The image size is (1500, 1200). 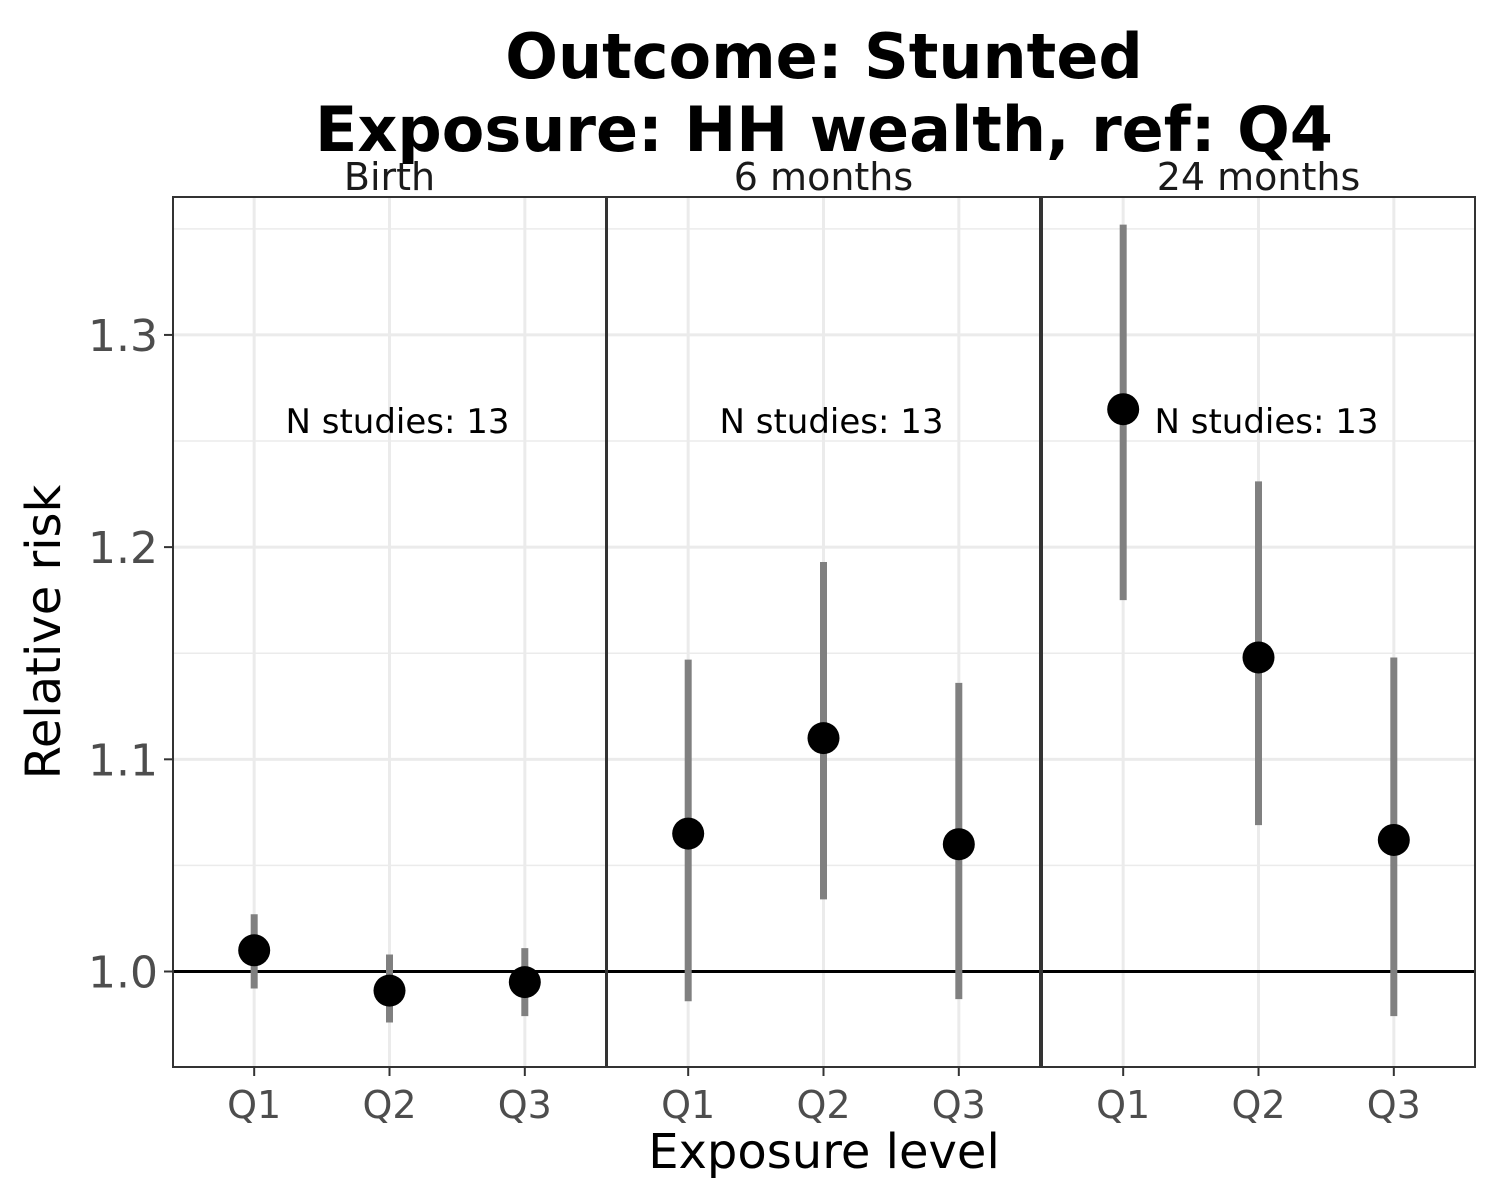 I want to click on y-tick-label: 1.1, so click(x=123, y=760).